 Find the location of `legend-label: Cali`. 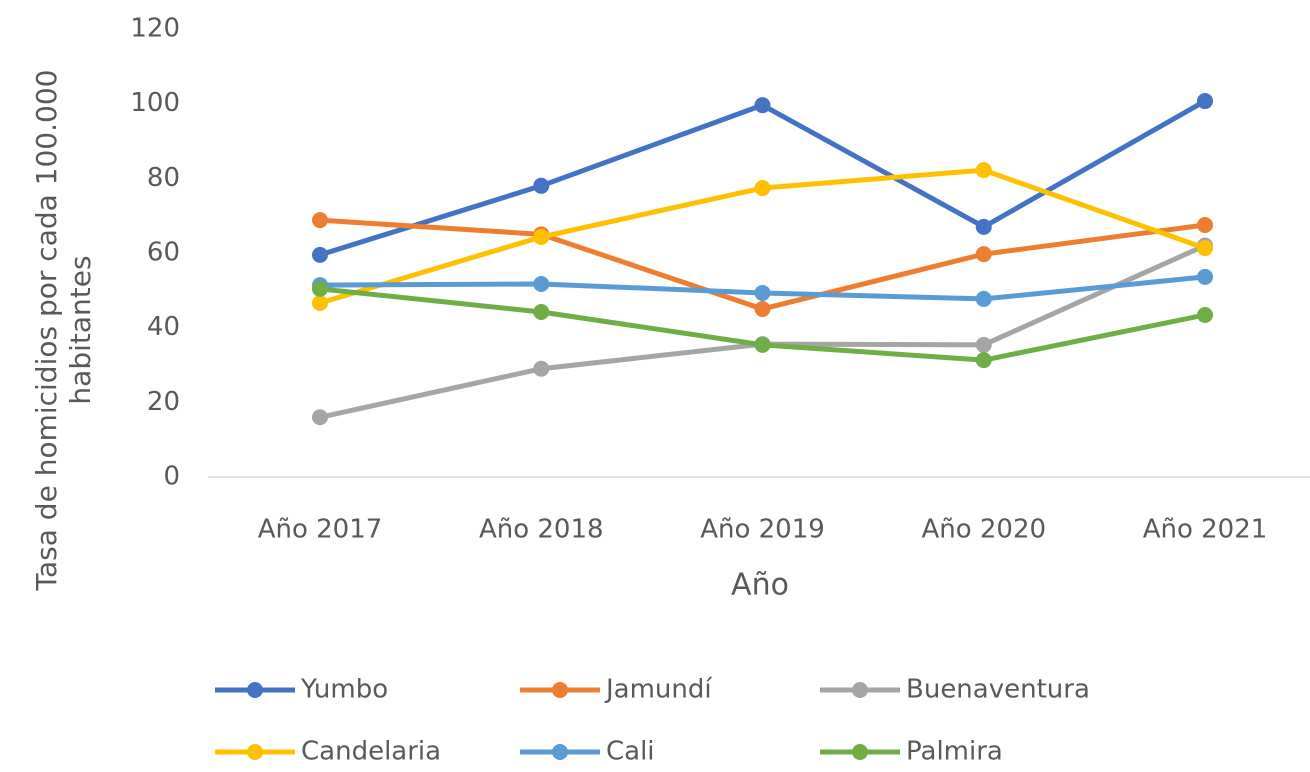

legend-label: Cali is located at coordinates (630, 752).